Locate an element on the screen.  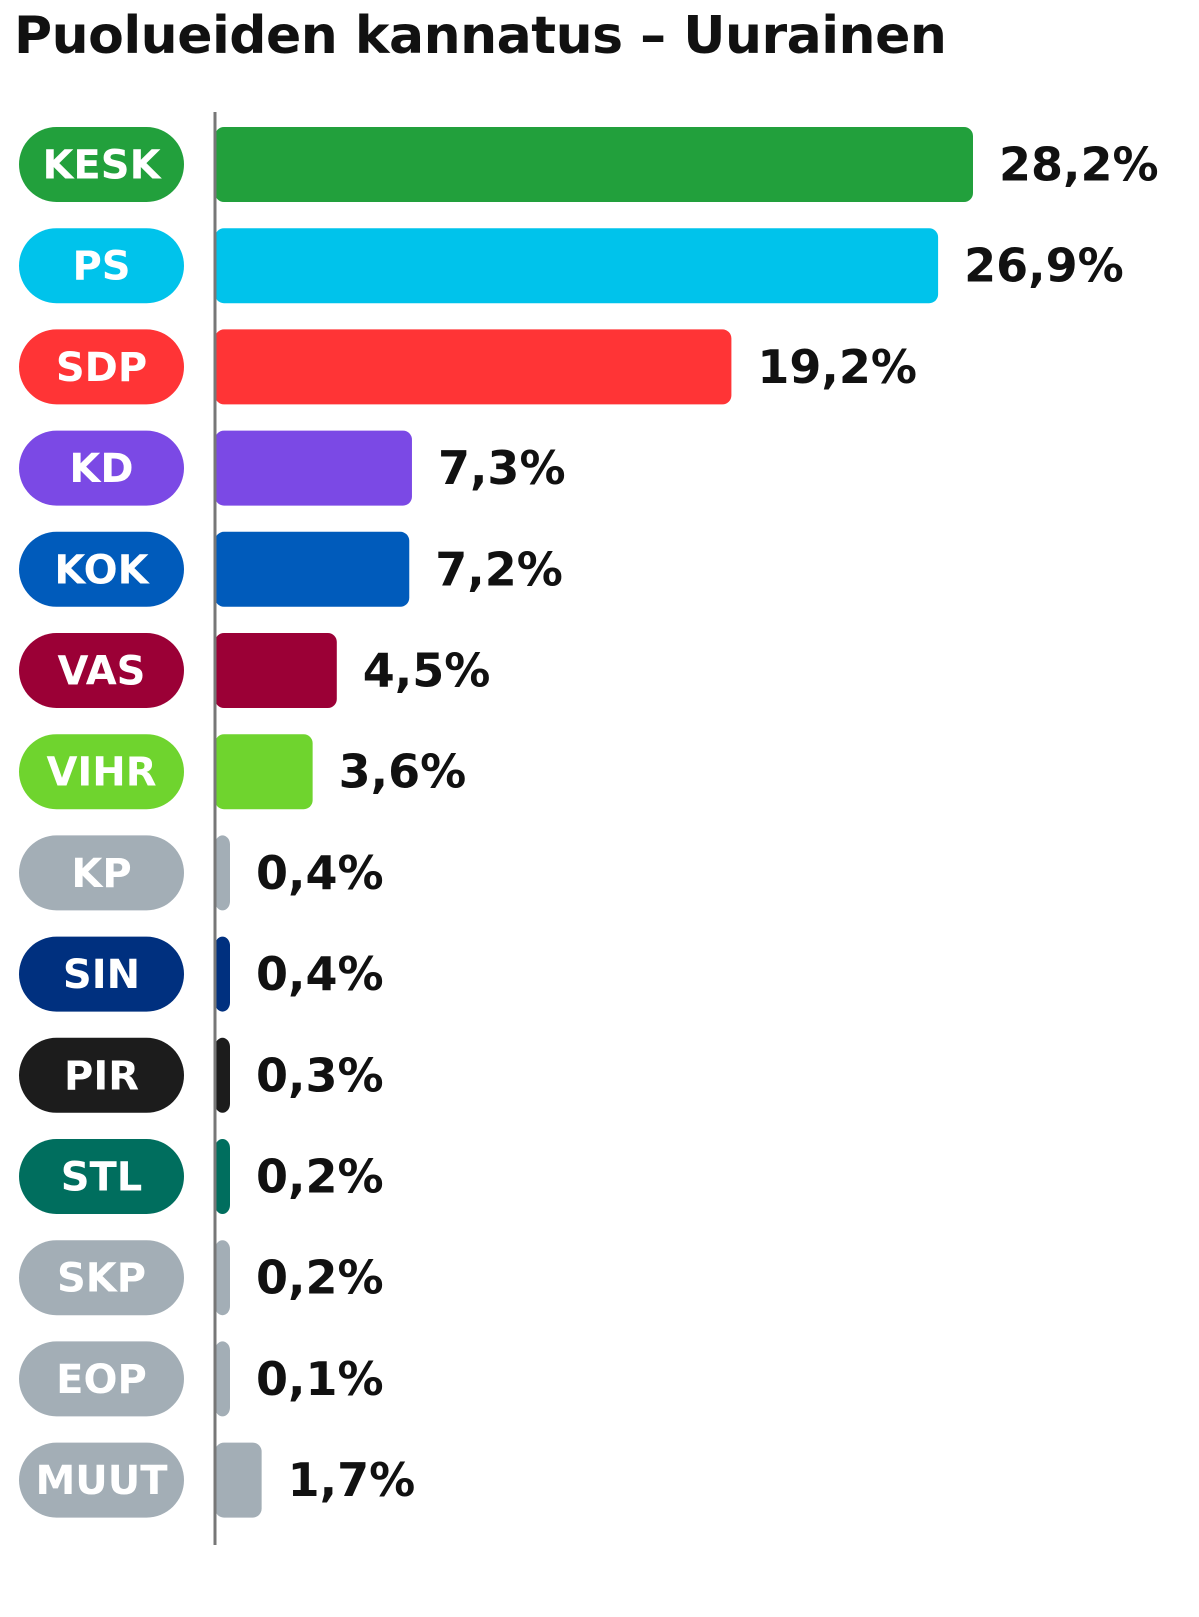
party-label: SDP is located at coordinates (101, 368).